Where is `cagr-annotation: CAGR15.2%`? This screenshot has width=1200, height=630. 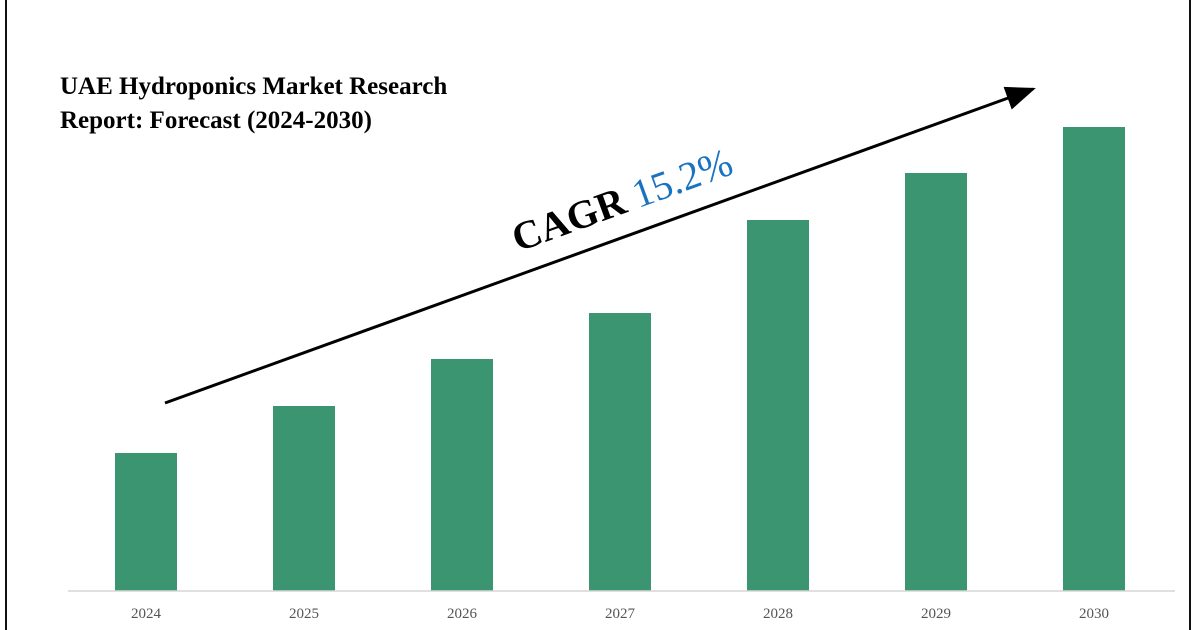
cagr-annotation: CAGR15.2% is located at coordinates (622, 199).